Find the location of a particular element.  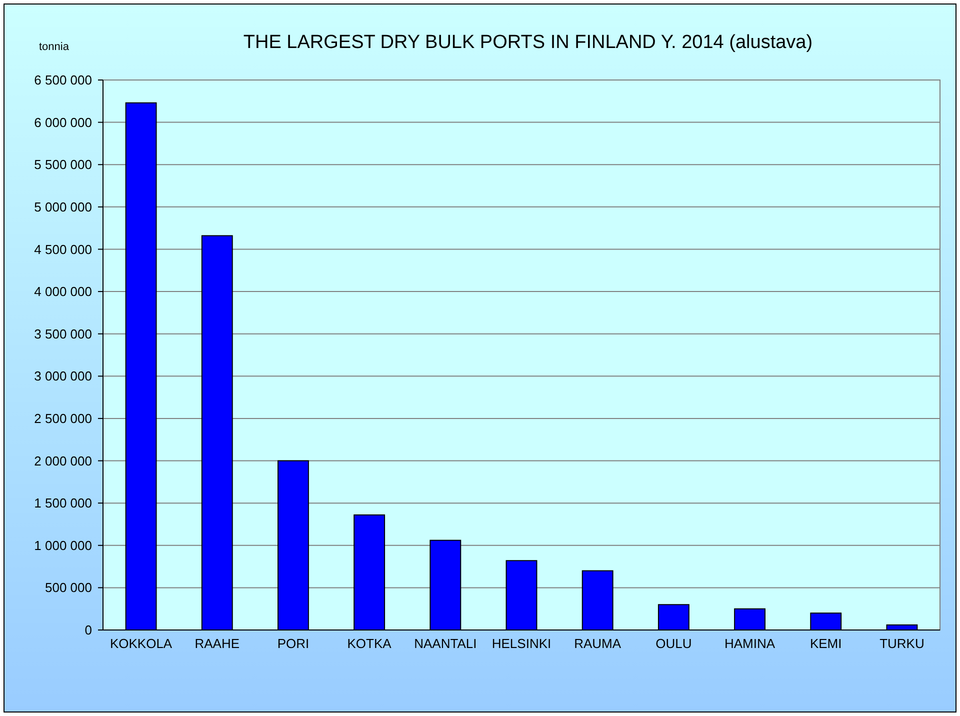

y-axis-title: tonnia is located at coordinates (54, 47).